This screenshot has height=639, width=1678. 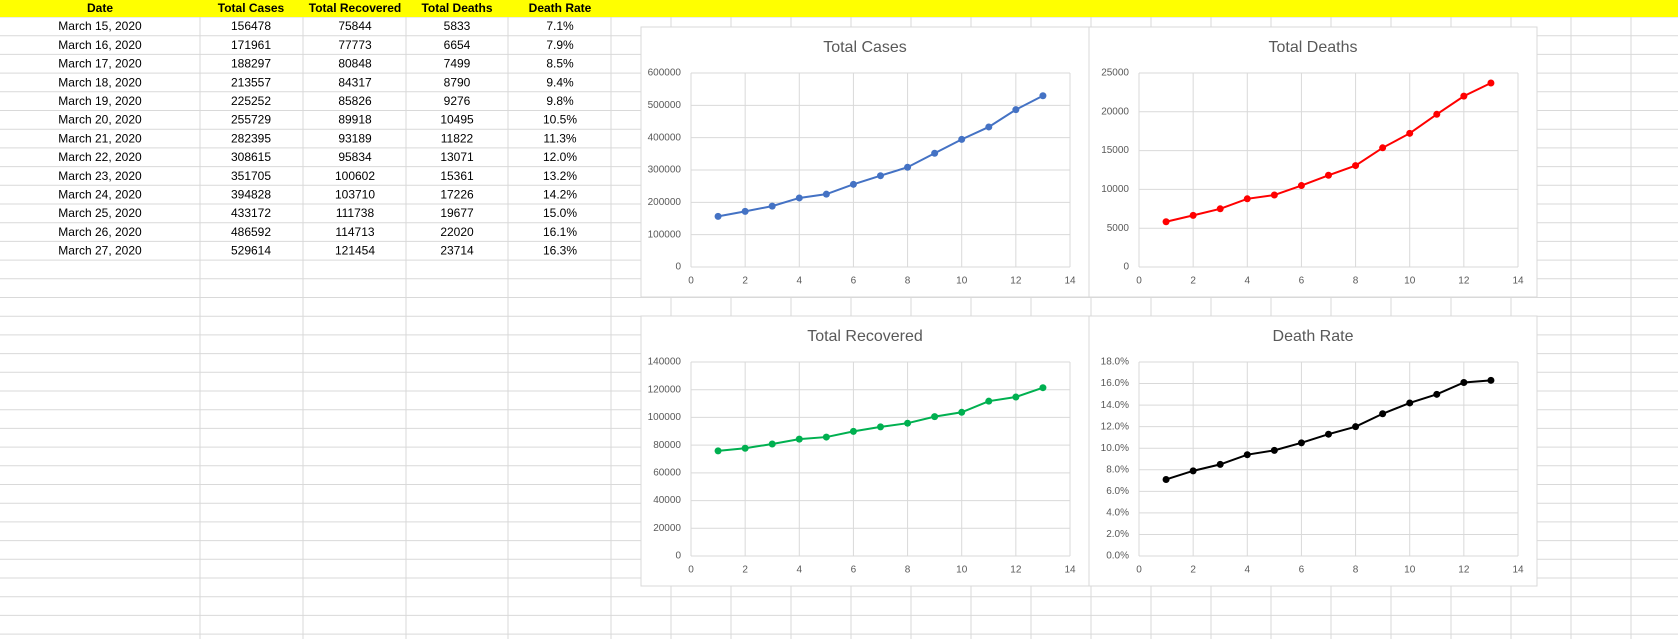 I want to click on table-cell: 9.8%, so click(x=560, y=101).